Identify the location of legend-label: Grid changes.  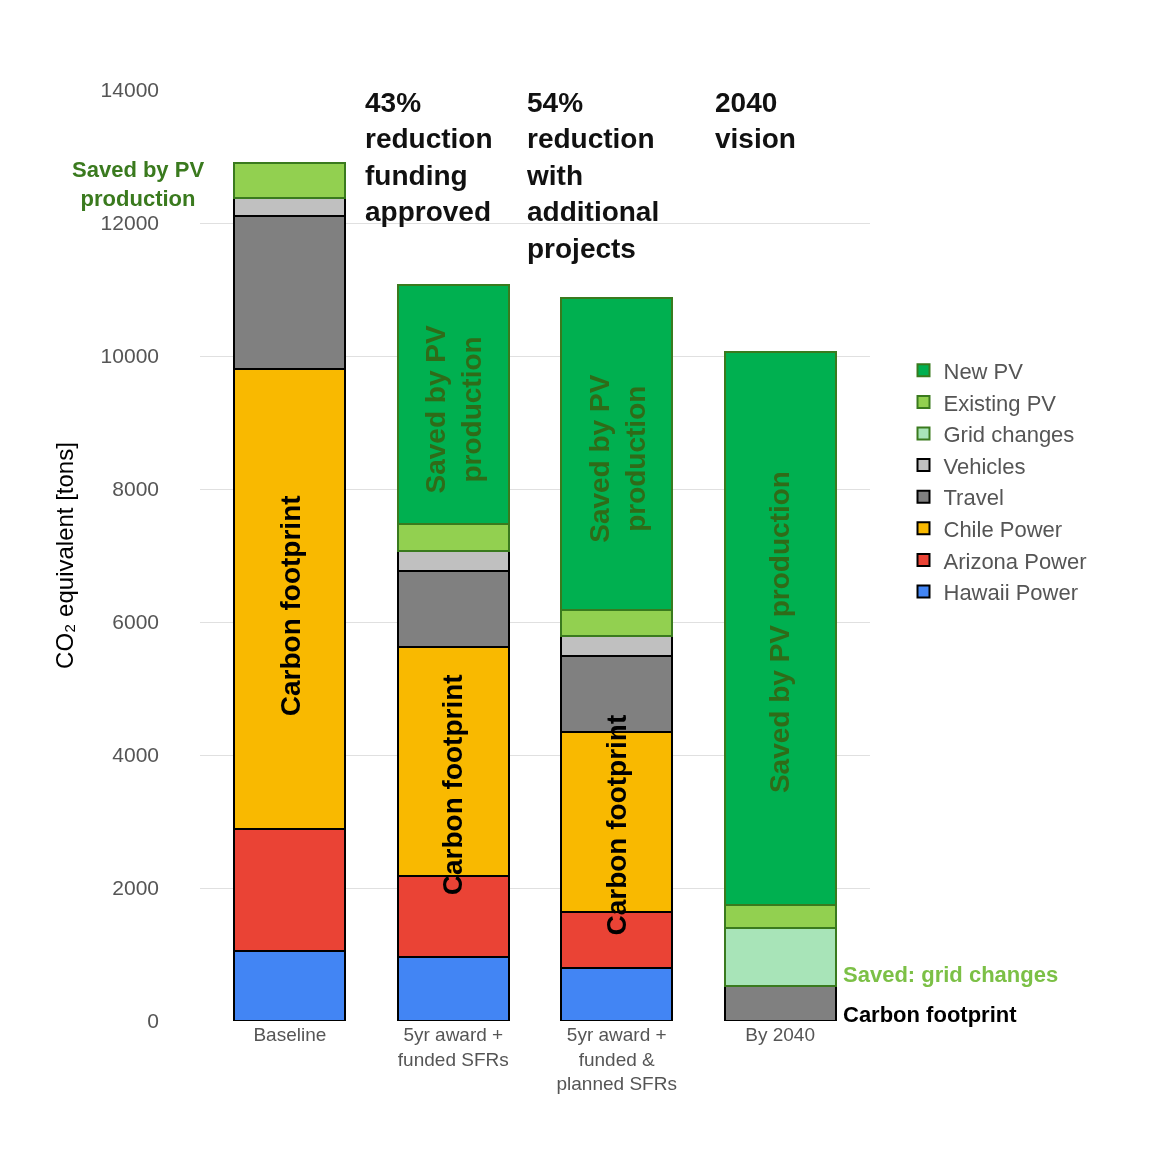
(1009, 435).